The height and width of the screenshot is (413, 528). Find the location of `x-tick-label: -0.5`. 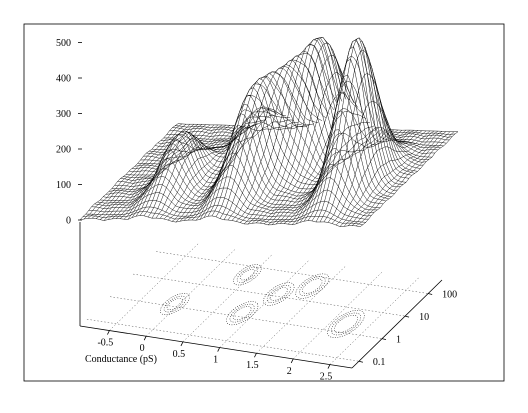

x-tick-label: -0.5 is located at coordinates (105, 343).